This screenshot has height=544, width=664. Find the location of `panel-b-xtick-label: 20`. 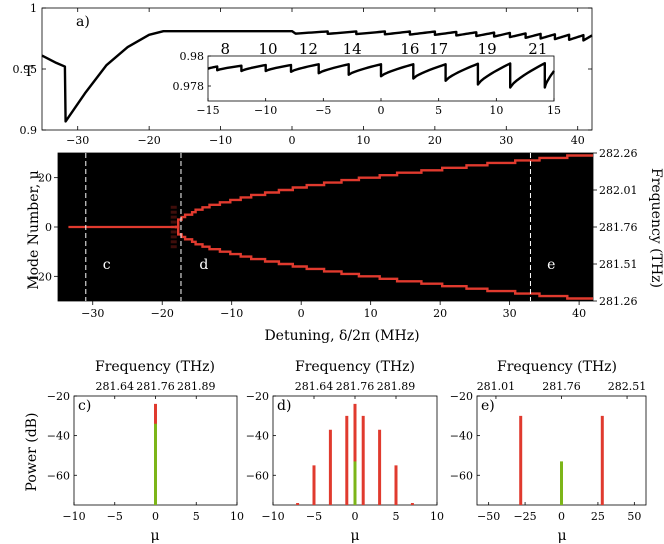

panel-b-xtick-label: 20 is located at coordinates (440, 313).